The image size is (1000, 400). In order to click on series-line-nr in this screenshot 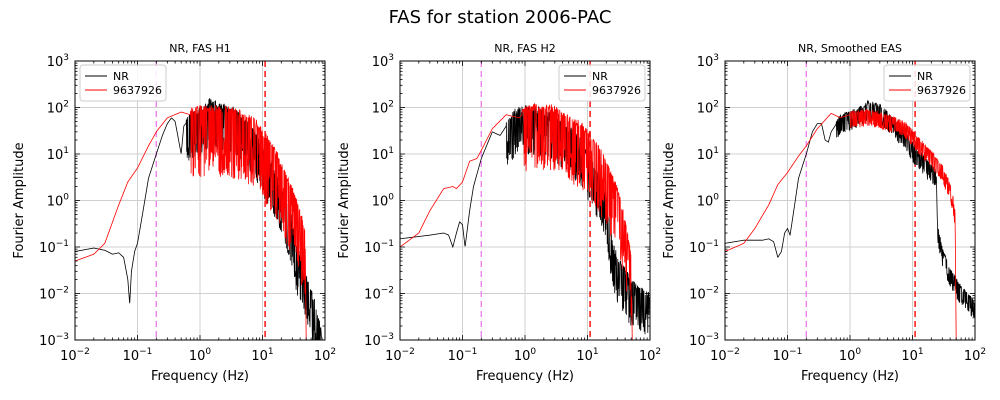, I will do `click(850, 208)`.